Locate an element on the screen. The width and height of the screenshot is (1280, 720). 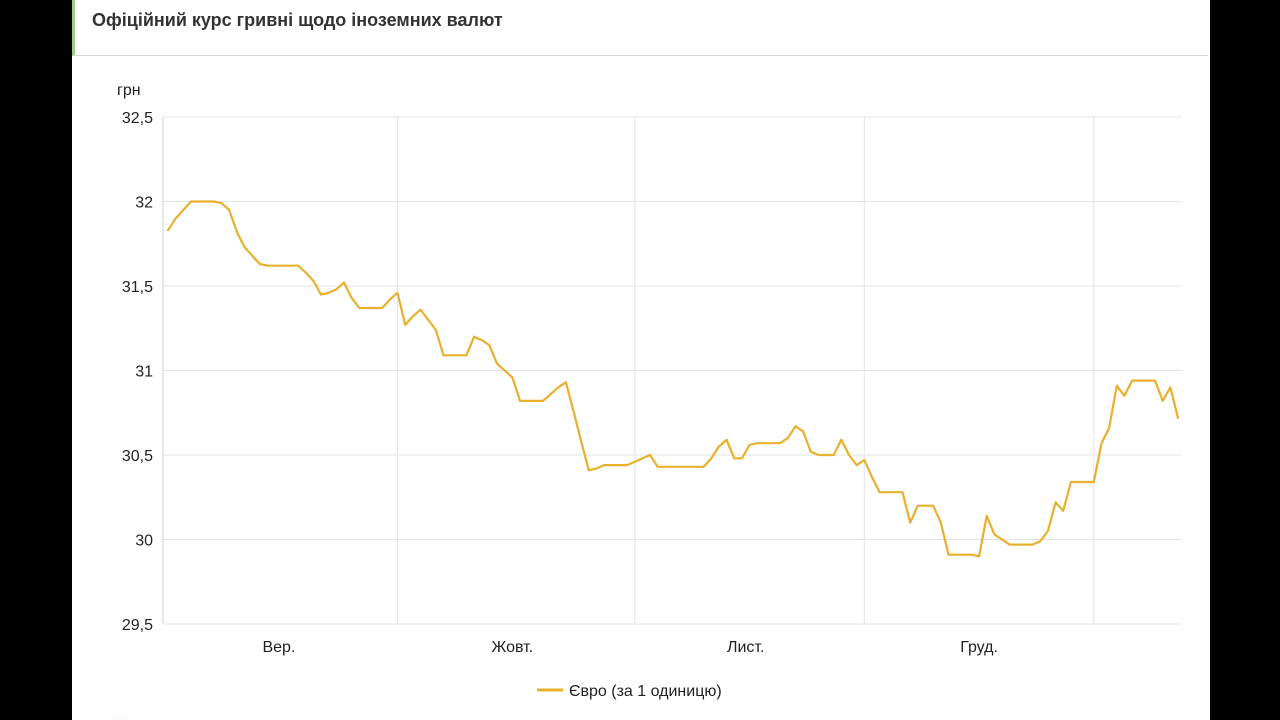
y-tick-label: 30 is located at coordinates (144, 541).